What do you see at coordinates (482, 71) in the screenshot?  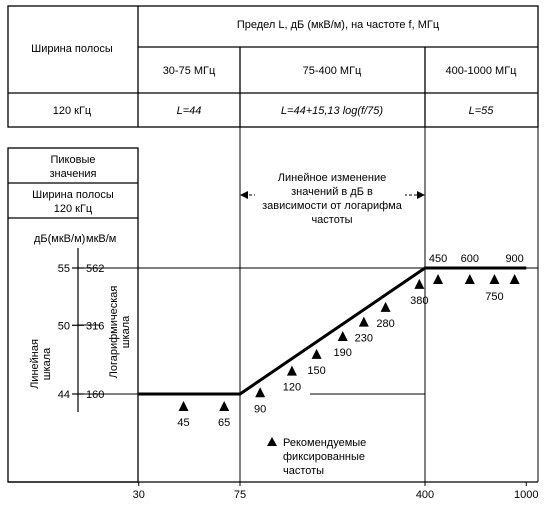 I see `range-400-1000: 400-1000 МГц` at bounding box center [482, 71].